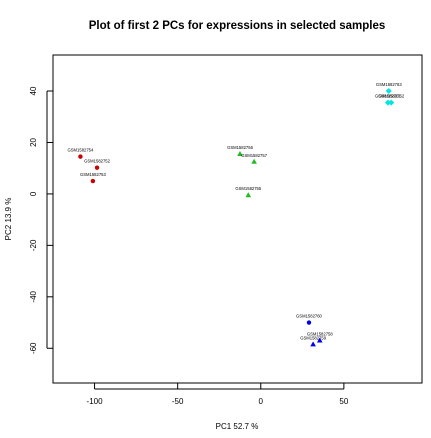 The height and width of the screenshot is (438, 431). What do you see at coordinates (343, 401) in the screenshot?
I see `x-tick-label: 50` at bounding box center [343, 401].